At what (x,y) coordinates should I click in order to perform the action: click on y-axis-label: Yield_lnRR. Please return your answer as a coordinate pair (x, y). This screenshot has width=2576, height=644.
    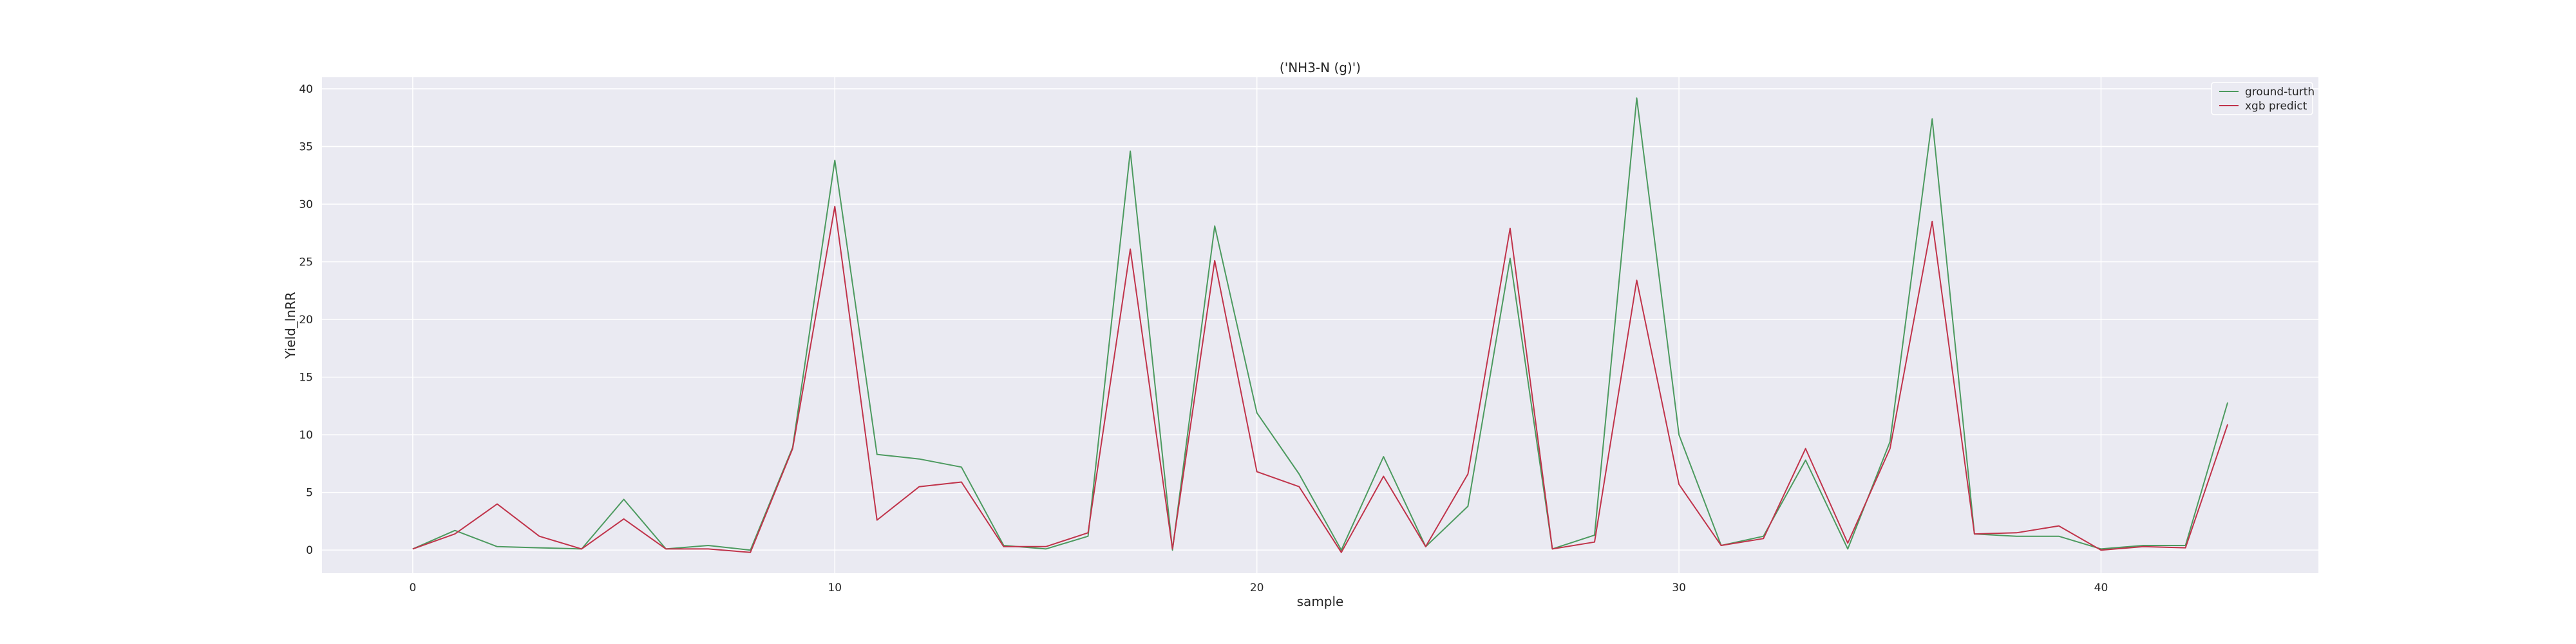
    Looking at the image, I should click on (290, 326).